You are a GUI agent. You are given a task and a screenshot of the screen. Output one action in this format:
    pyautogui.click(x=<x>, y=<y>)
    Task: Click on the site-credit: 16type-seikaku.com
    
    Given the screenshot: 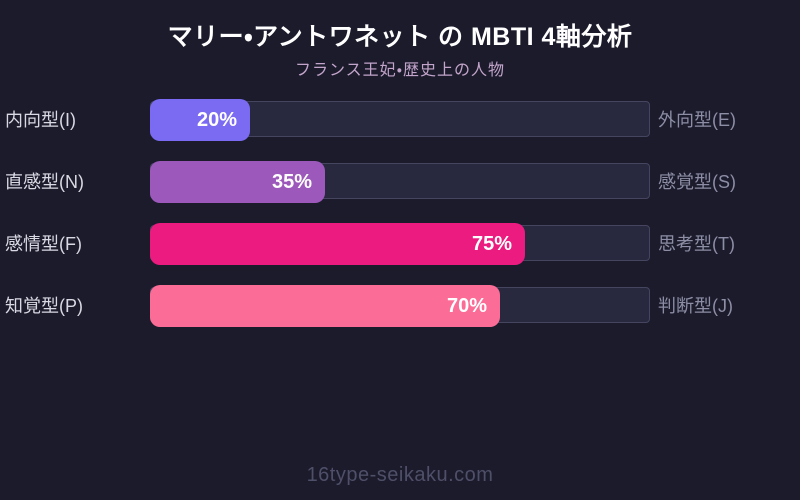 What is the action you would take?
    pyautogui.click(x=400, y=475)
    